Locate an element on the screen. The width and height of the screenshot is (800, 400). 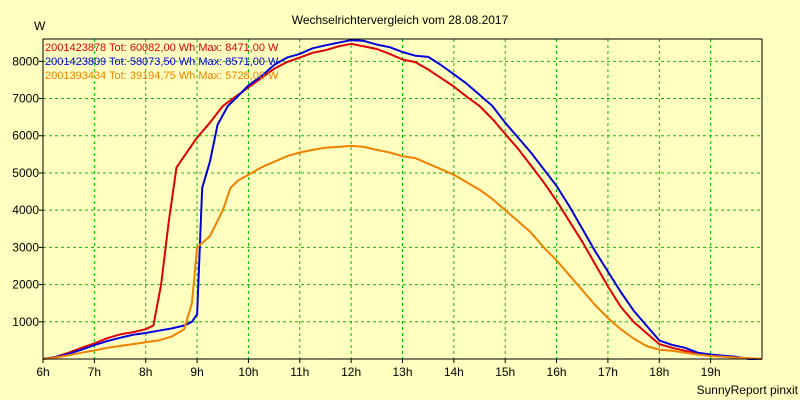
x-tick-label: 11h is located at coordinates (299, 372).